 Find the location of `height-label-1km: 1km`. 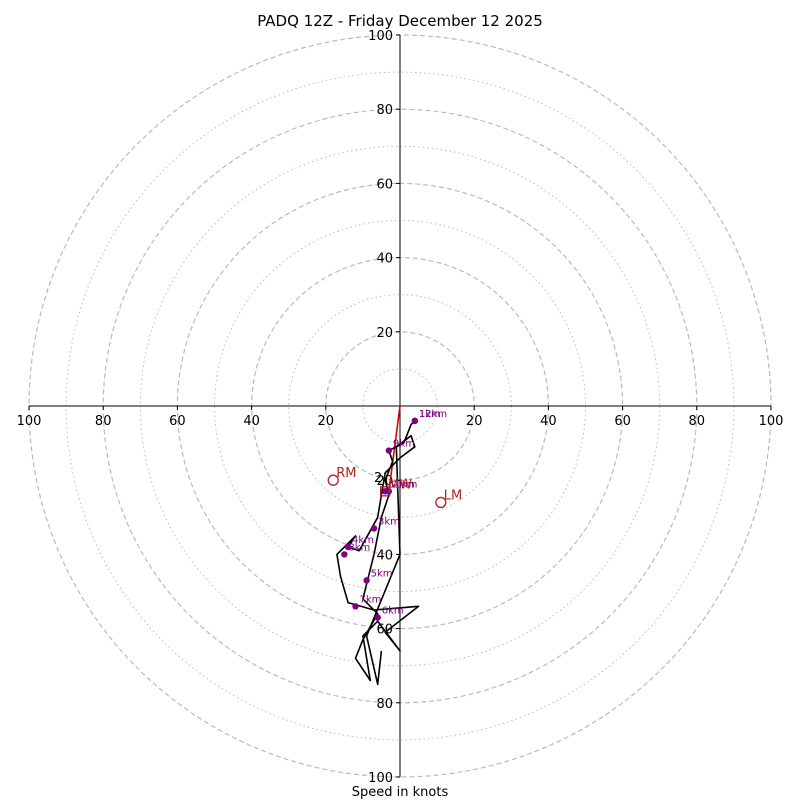

height-label-1km: 1km is located at coordinates (430, 414).